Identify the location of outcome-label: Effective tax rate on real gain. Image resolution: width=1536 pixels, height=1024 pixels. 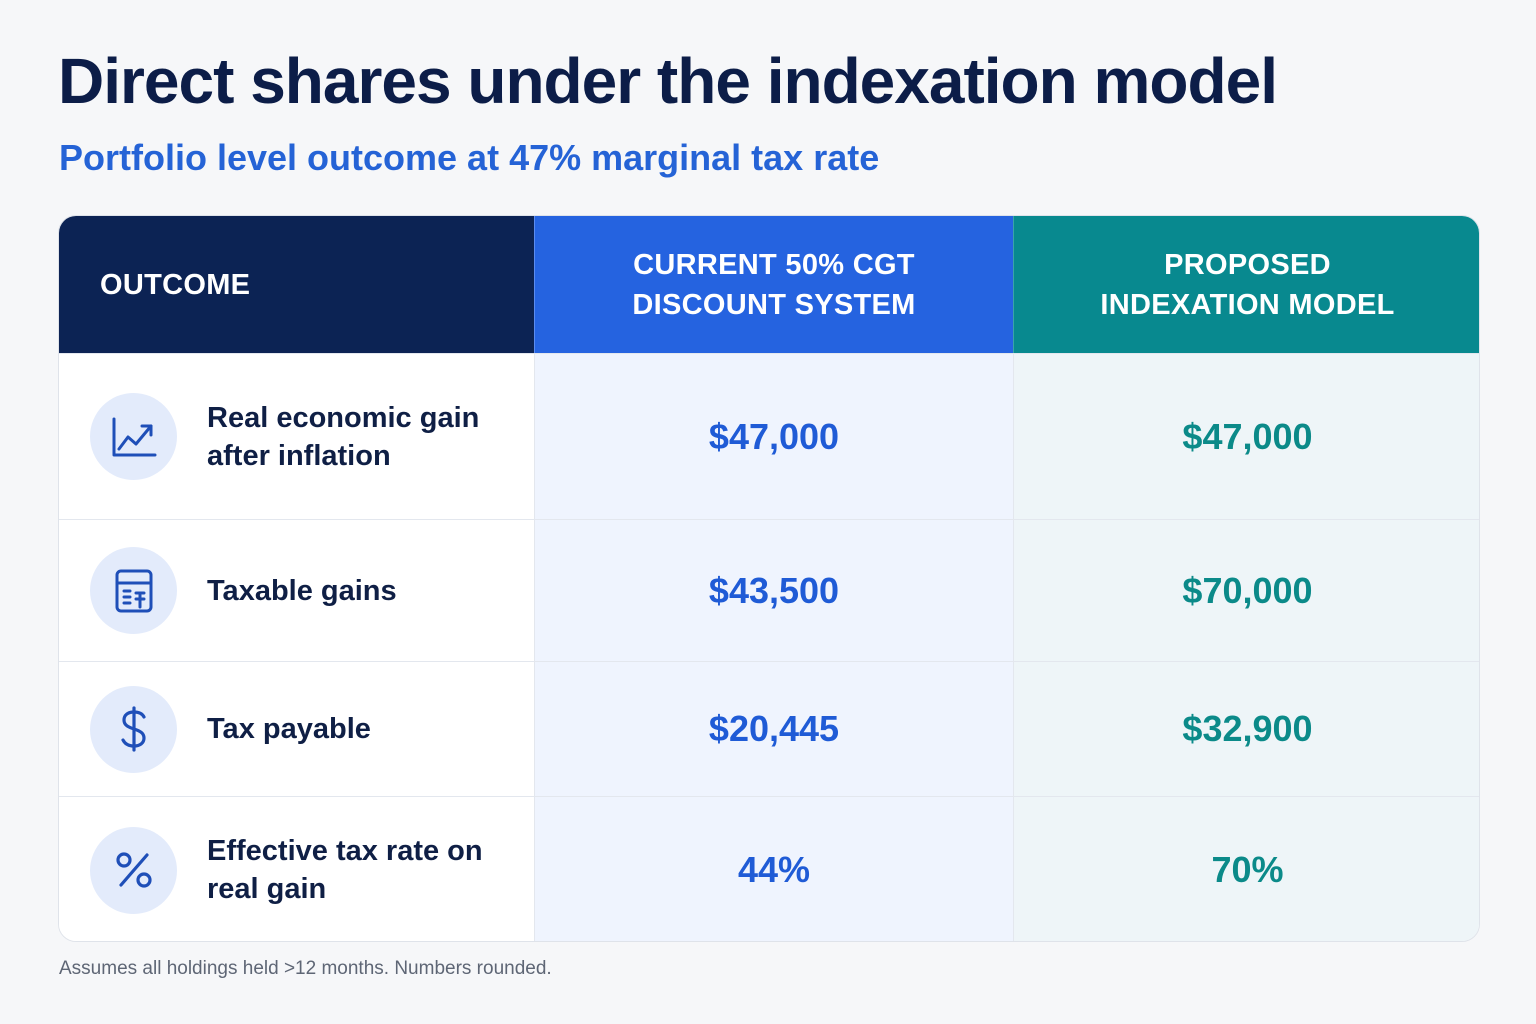
(345, 870).